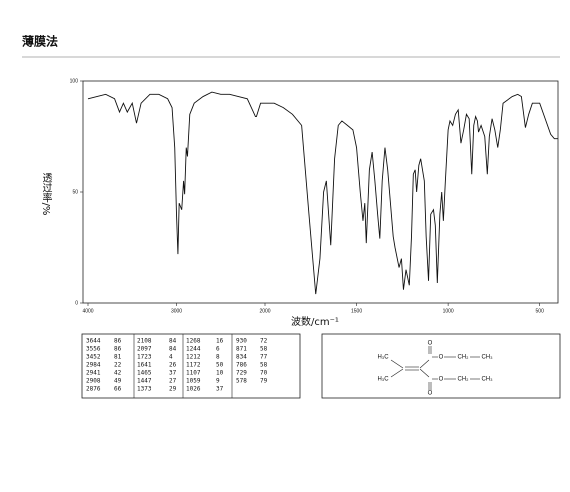  Describe the element at coordinates (193, 381) in the screenshot. I see `peak-wavenumber: 1059` at that location.